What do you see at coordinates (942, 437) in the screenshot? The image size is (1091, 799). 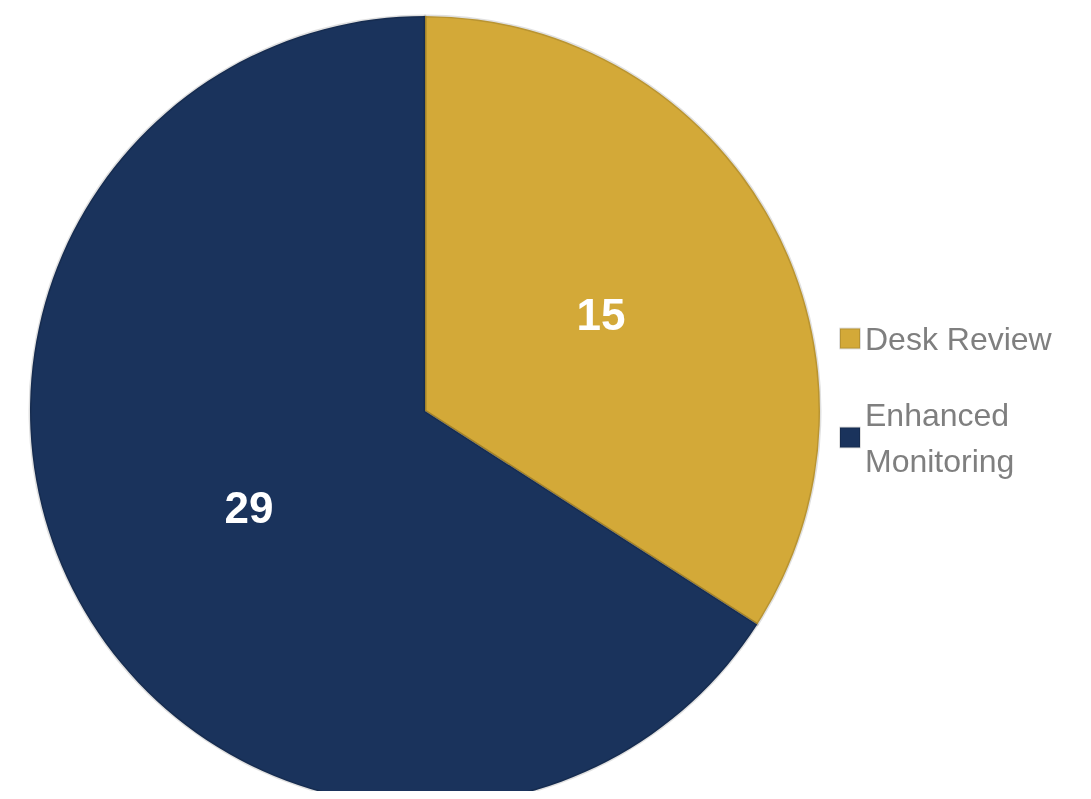 I see `legend-label: Enhanced Monitoring` at bounding box center [942, 437].